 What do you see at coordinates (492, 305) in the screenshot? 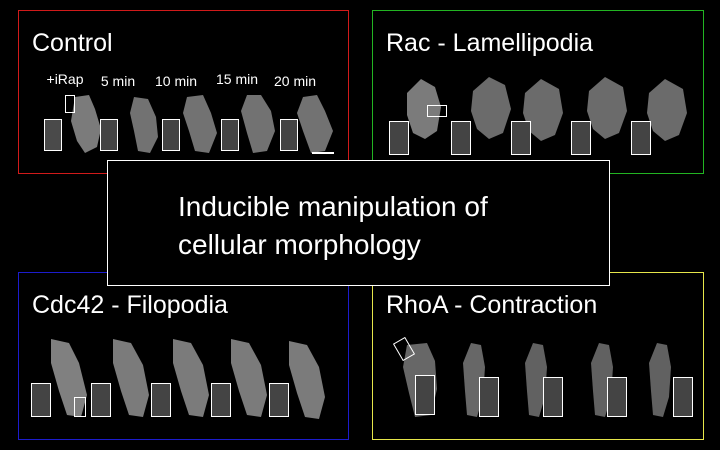
I see `panel-title-rhoa: RhoA - Contraction` at bounding box center [492, 305].